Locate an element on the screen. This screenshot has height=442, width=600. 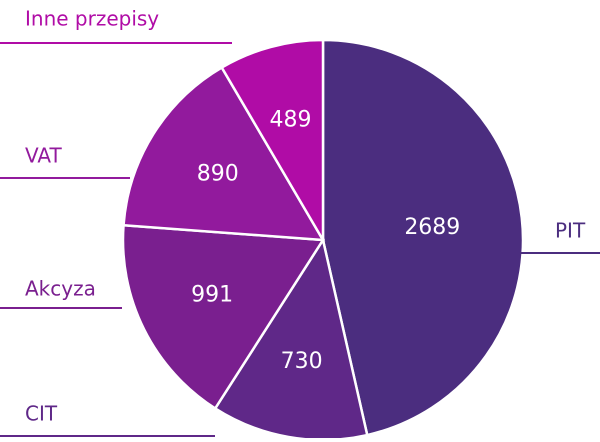
category-label: Akcyza is located at coordinates (60, 289).